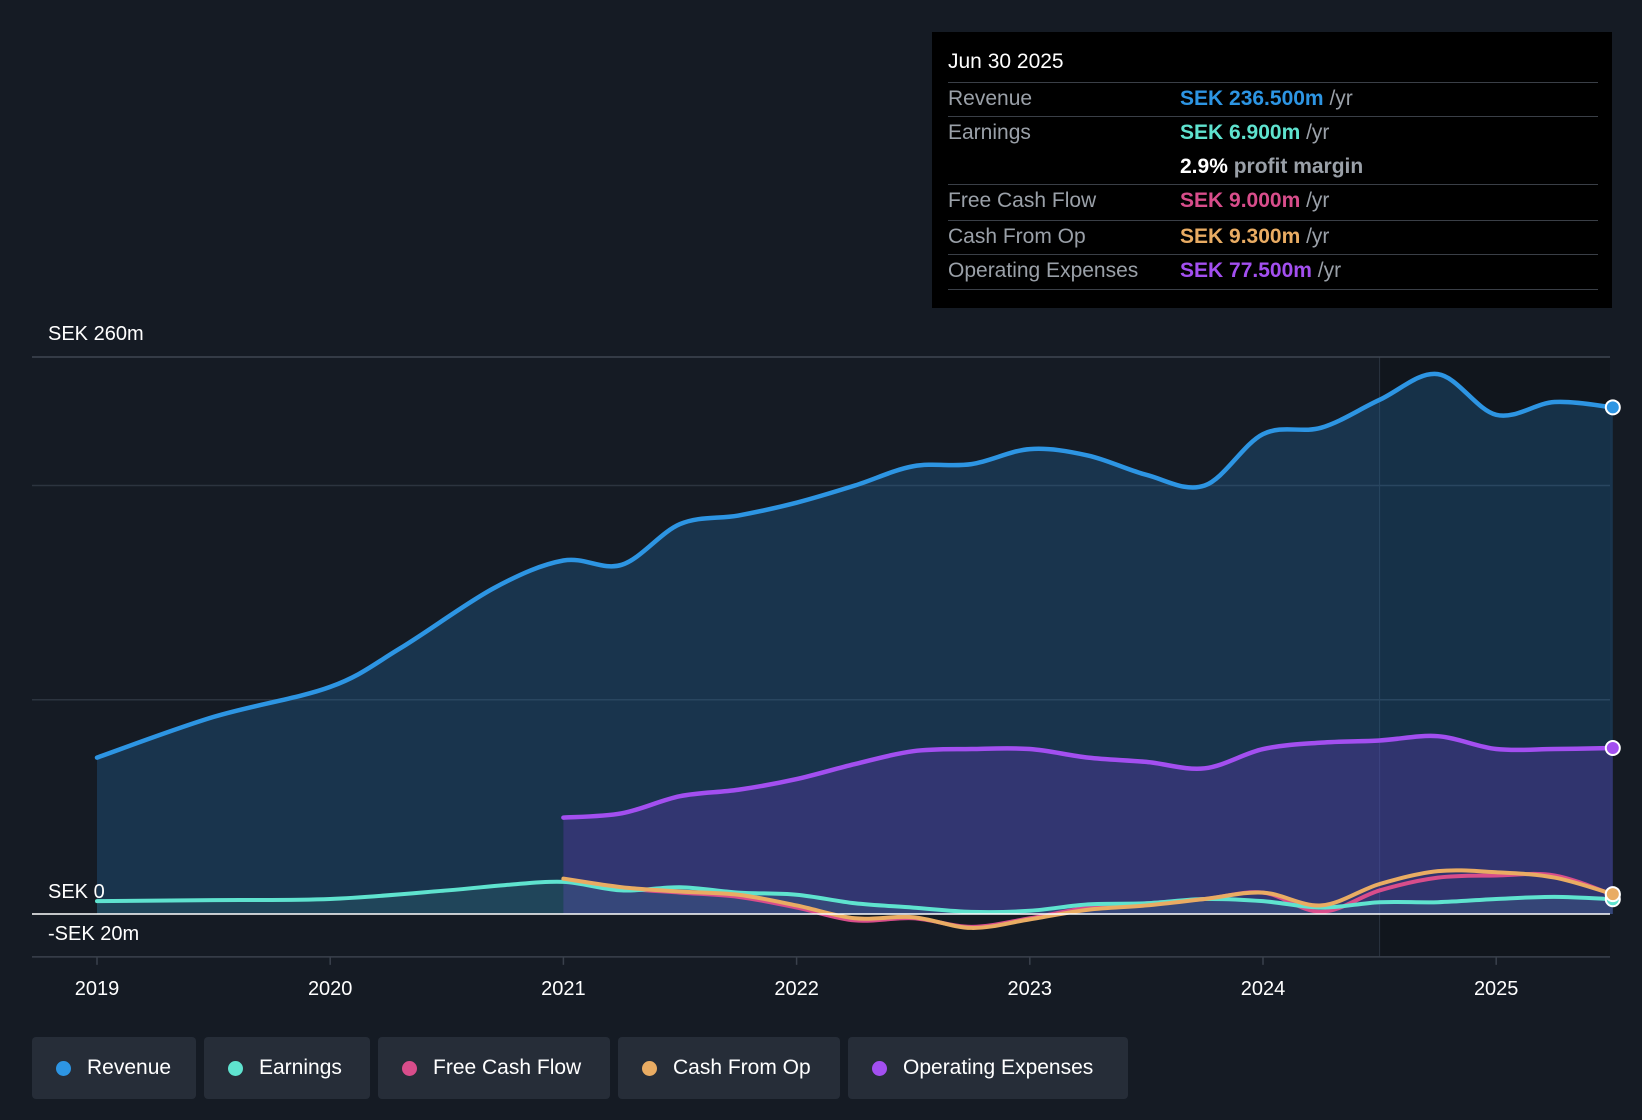 The height and width of the screenshot is (1120, 1642). What do you see at coordinates (1030, 989) in the screenshot?
I see `x-tick-label: 2023` at bounding box center [1030, 989].